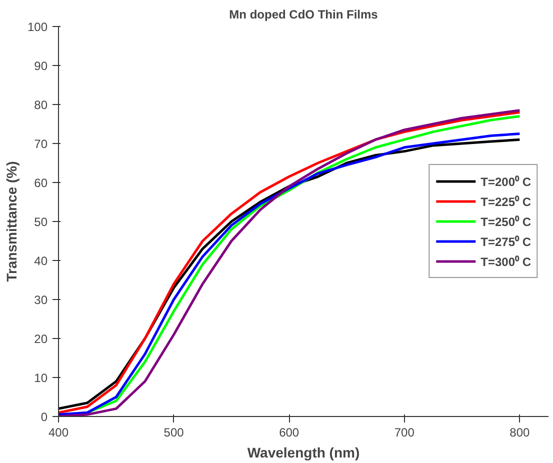  Describe the element at coordinates (58, 433) in the screenshot. I see `x-tick-label: 400` at that location.